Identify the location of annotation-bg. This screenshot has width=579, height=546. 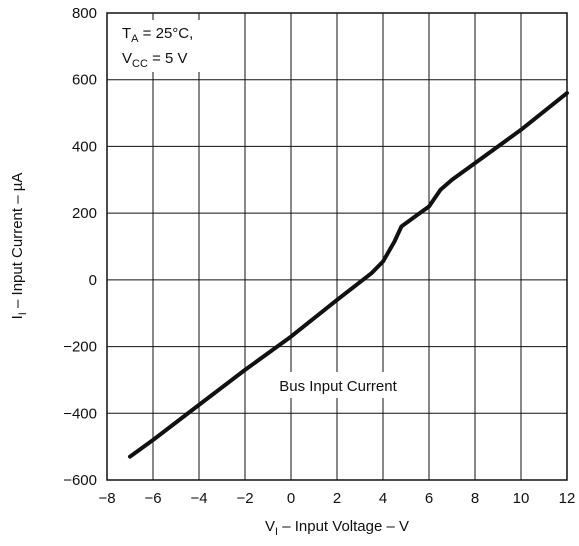
(338, 385).